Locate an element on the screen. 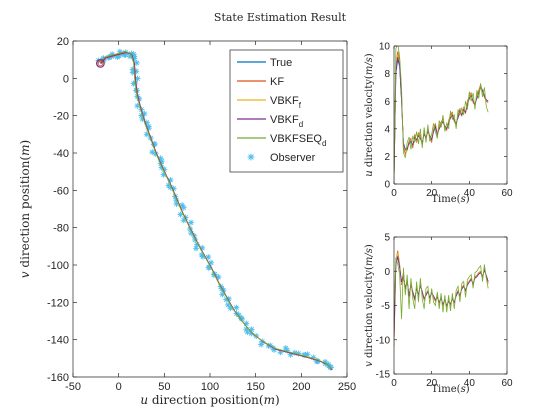  v_velocity-y-axis-label: v direction velocity(m/s) is located at coordinates (369, 305).